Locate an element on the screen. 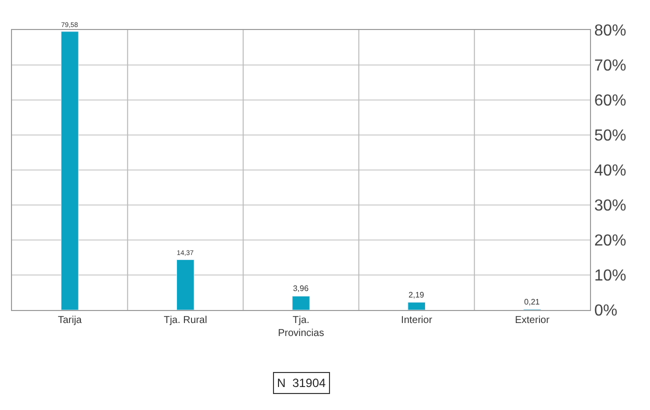  y-tick-label: 60% is located at coordinates (610, 101).